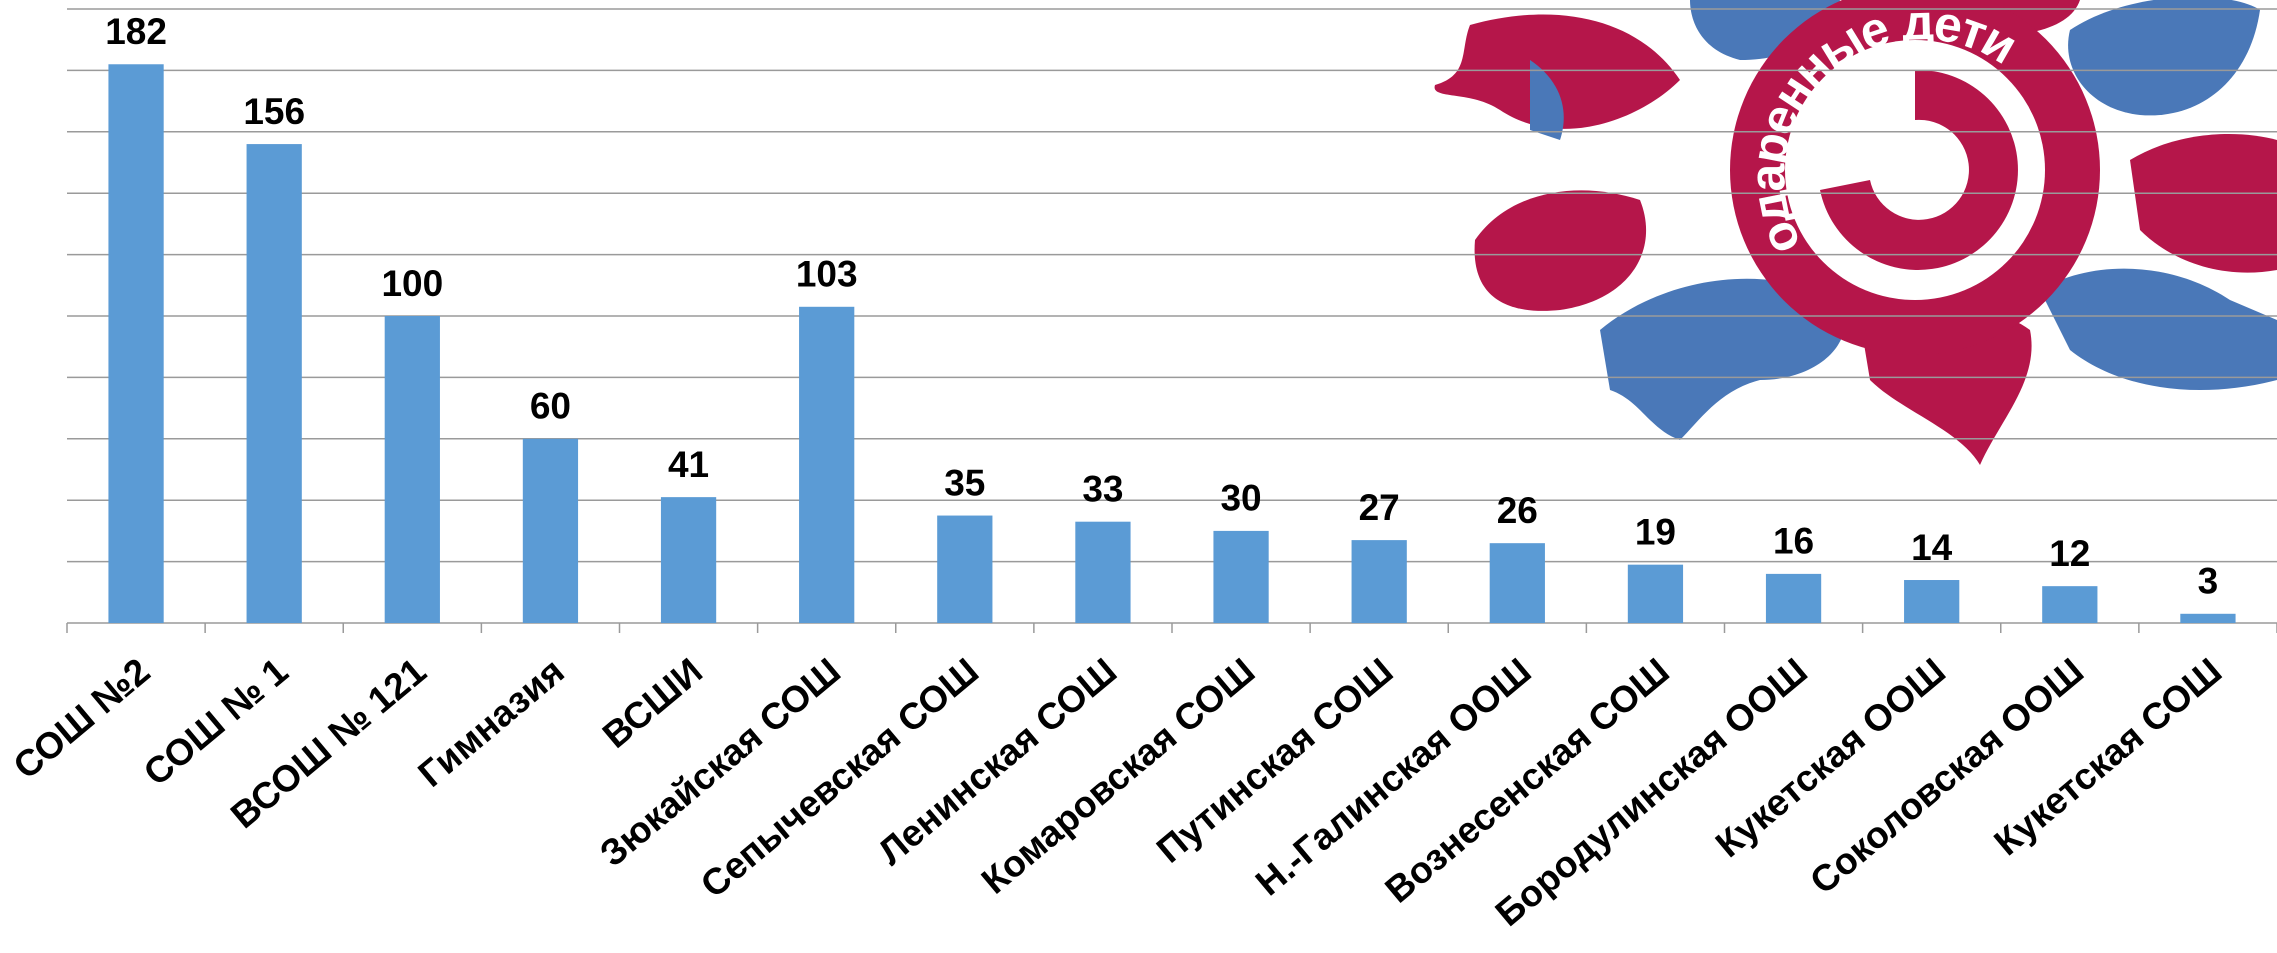 Image resolution: width=2277 pixels, height=953 pixels. I want to click on value-label: 103, so click(827, 274).